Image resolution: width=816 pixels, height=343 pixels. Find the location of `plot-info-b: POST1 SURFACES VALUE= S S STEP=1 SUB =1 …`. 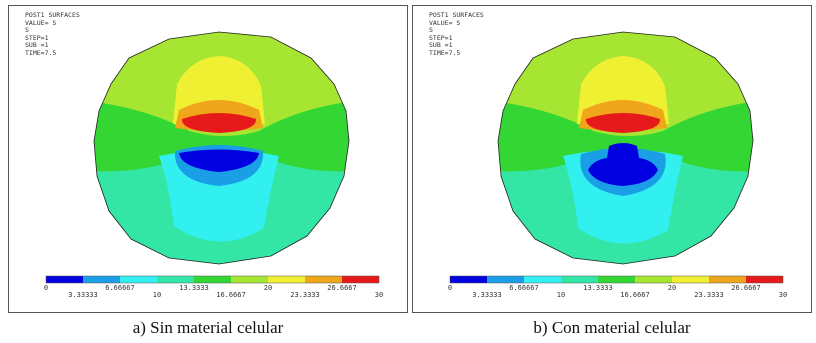

plot-info-b: POST1 SURFACES VALUE= S S STEP=1 SUB =1 … is located at coordinates (456, 34).